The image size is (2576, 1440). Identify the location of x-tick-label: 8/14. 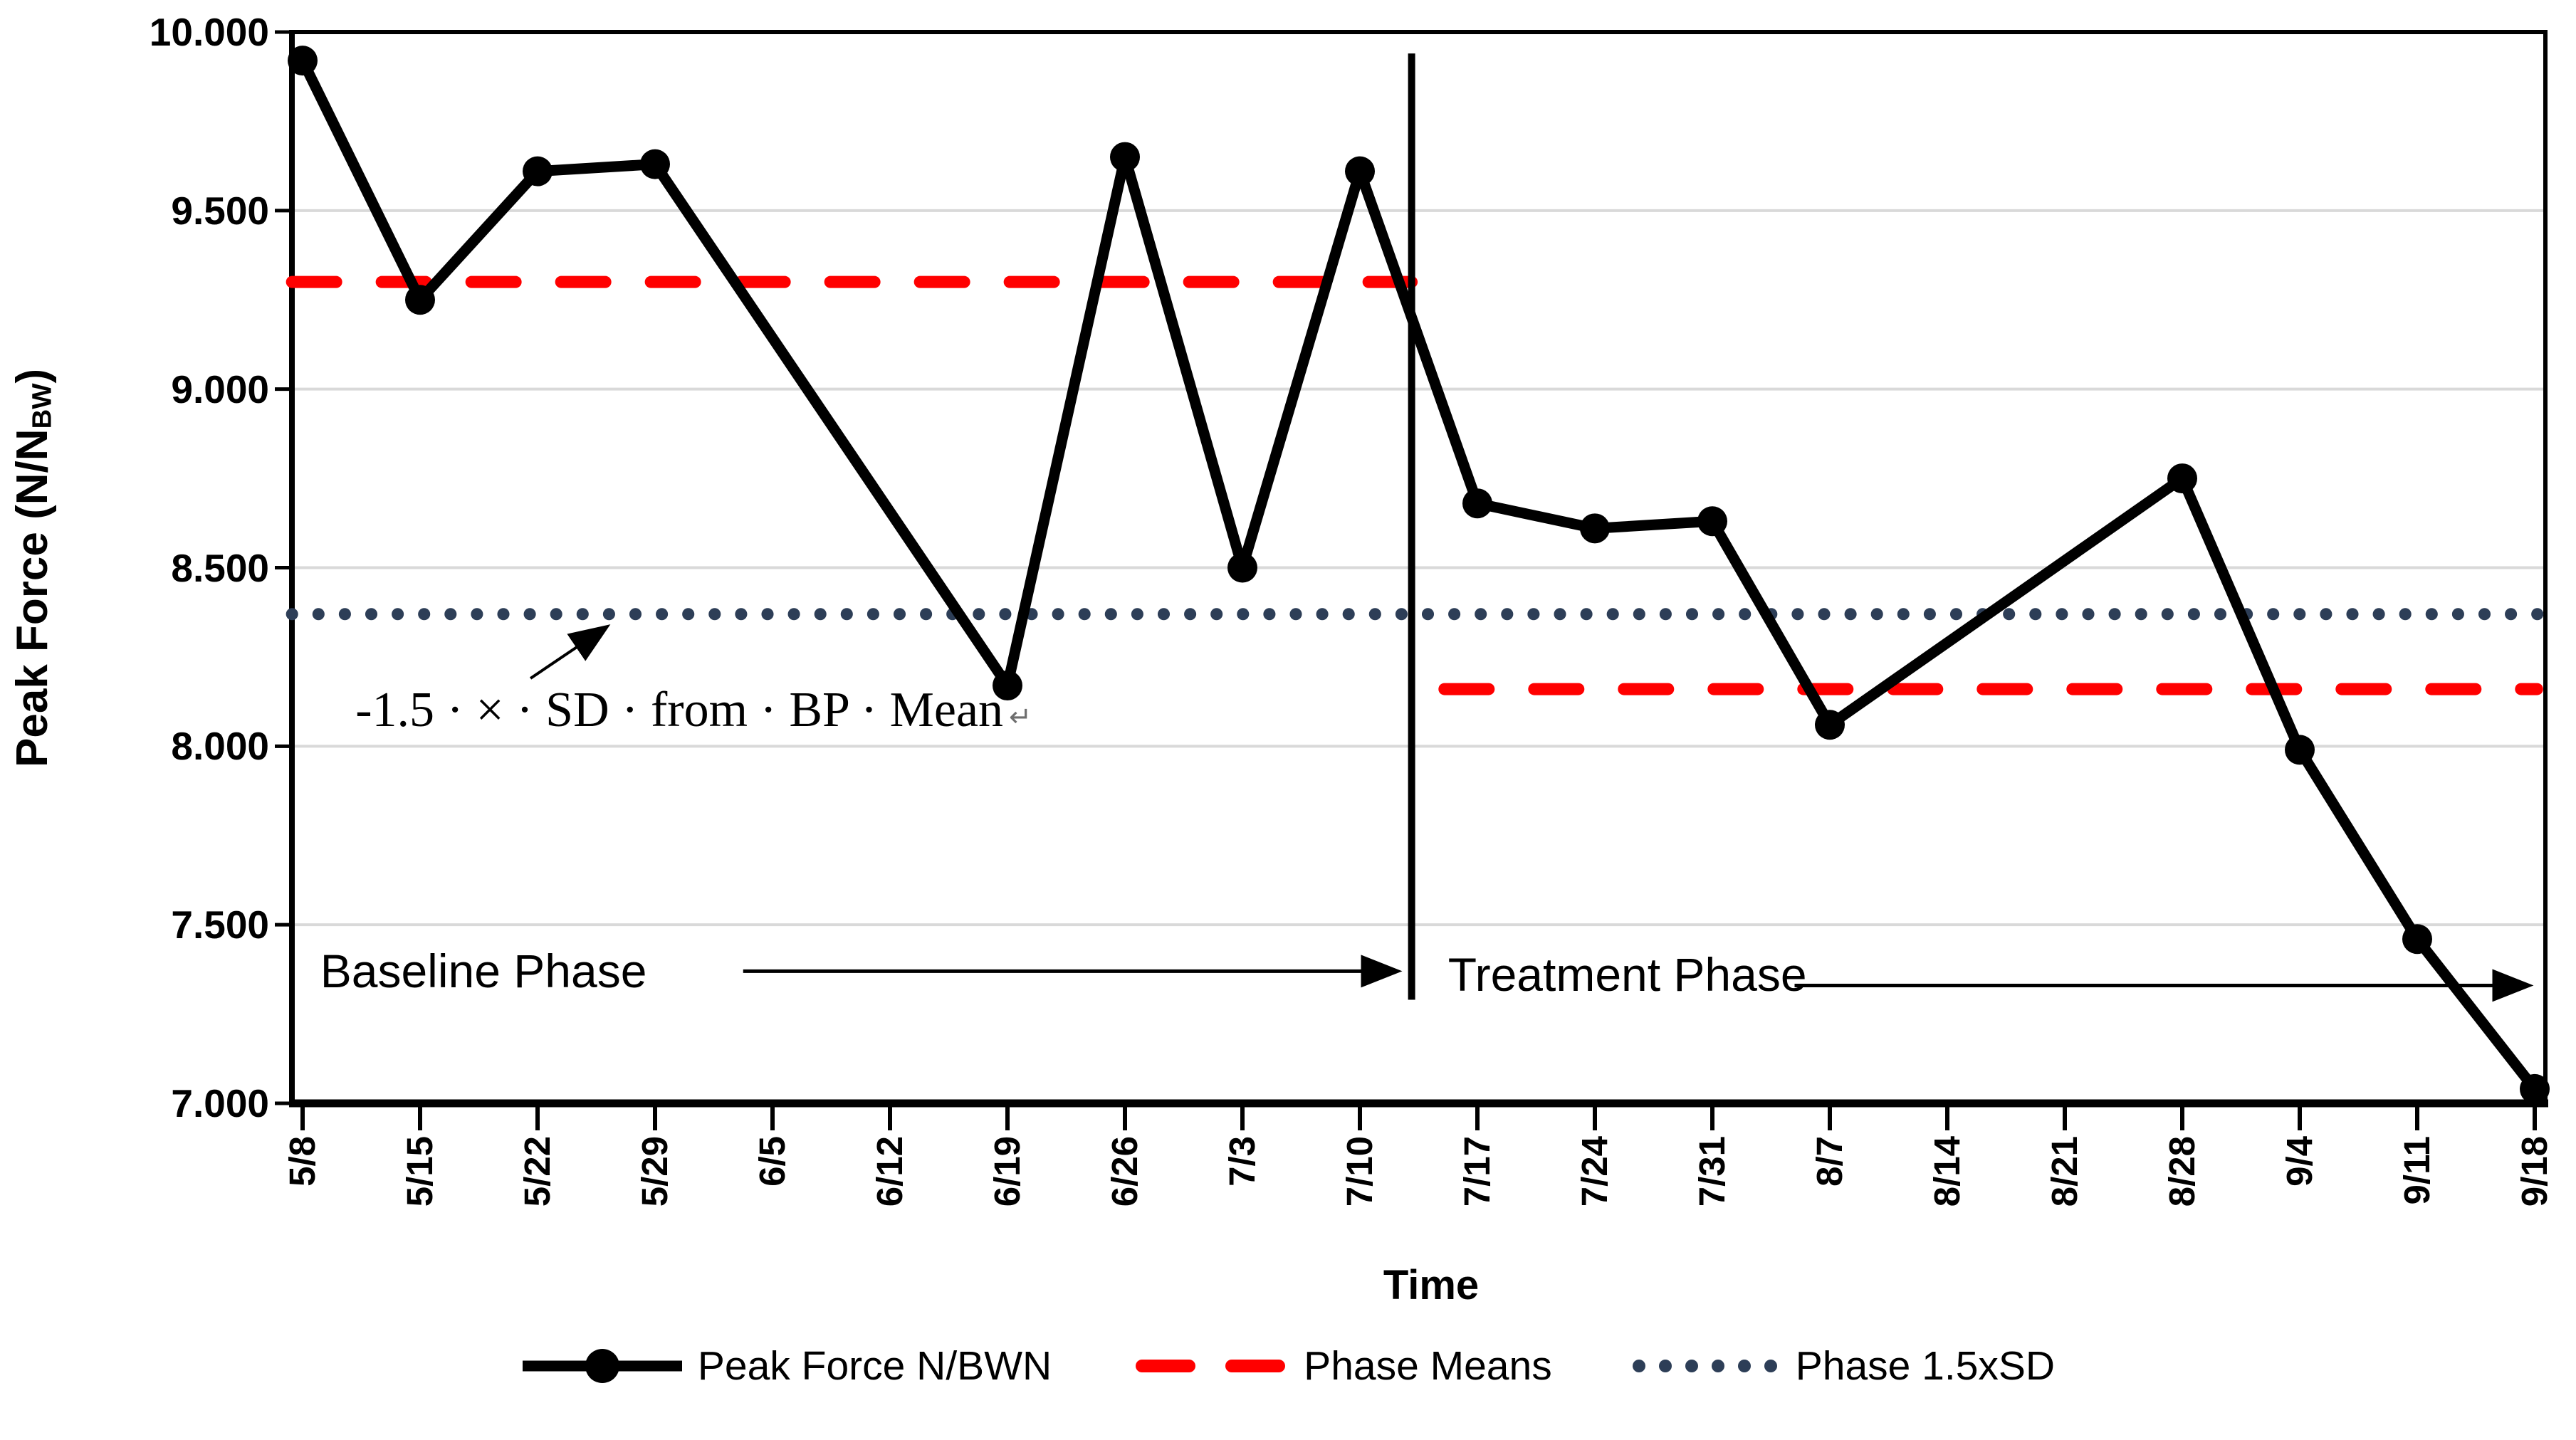
(1947, 1171).